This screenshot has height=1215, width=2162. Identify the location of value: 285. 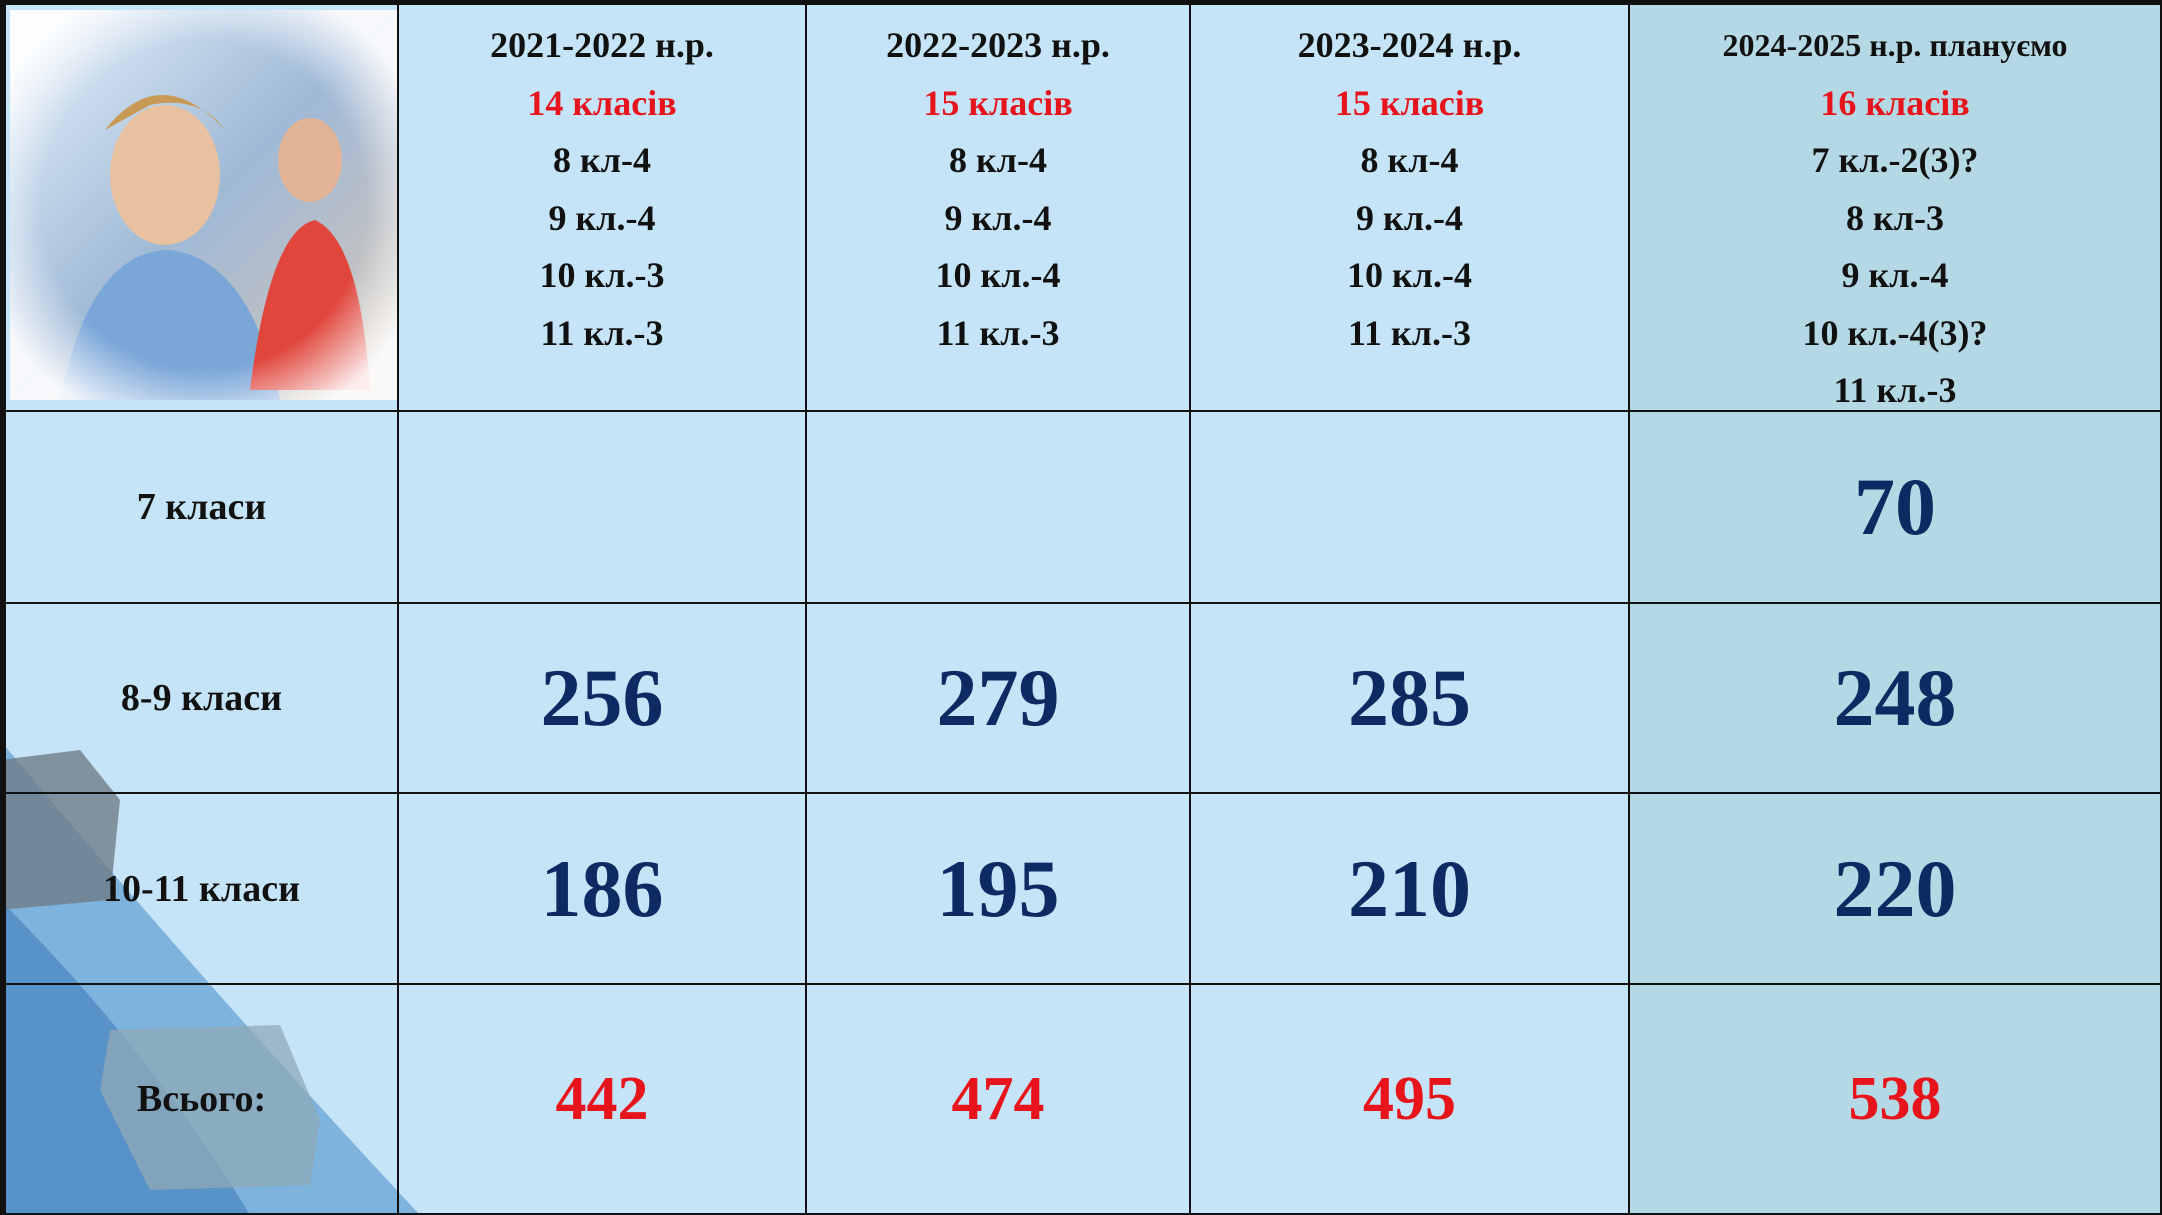
(1409, 697).